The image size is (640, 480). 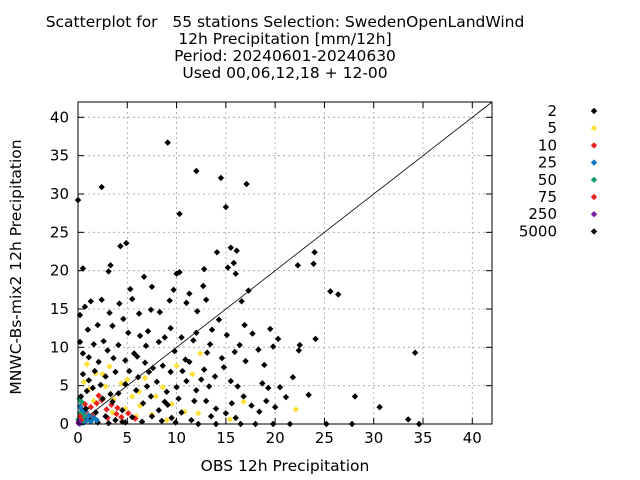 I want to click on chart-title: Scatterplot for 55 stations Selection, so click(x=285, y=48).